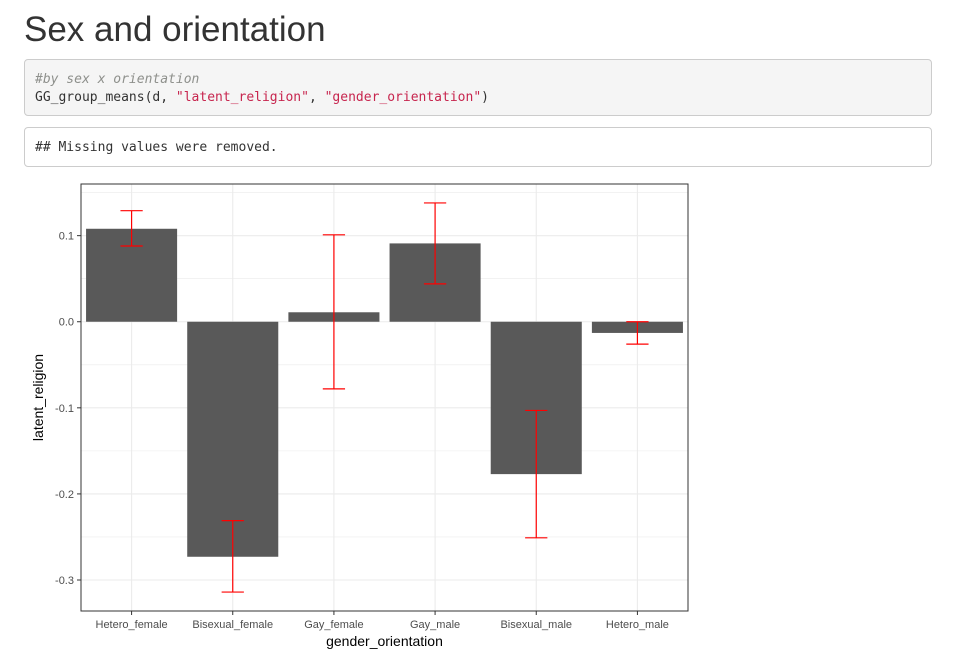 This screenshot has width=959, height=663. Describe the element at coordinates (232, 556) in the screenshot. I see `error-bar-bisexual-female` at that location.